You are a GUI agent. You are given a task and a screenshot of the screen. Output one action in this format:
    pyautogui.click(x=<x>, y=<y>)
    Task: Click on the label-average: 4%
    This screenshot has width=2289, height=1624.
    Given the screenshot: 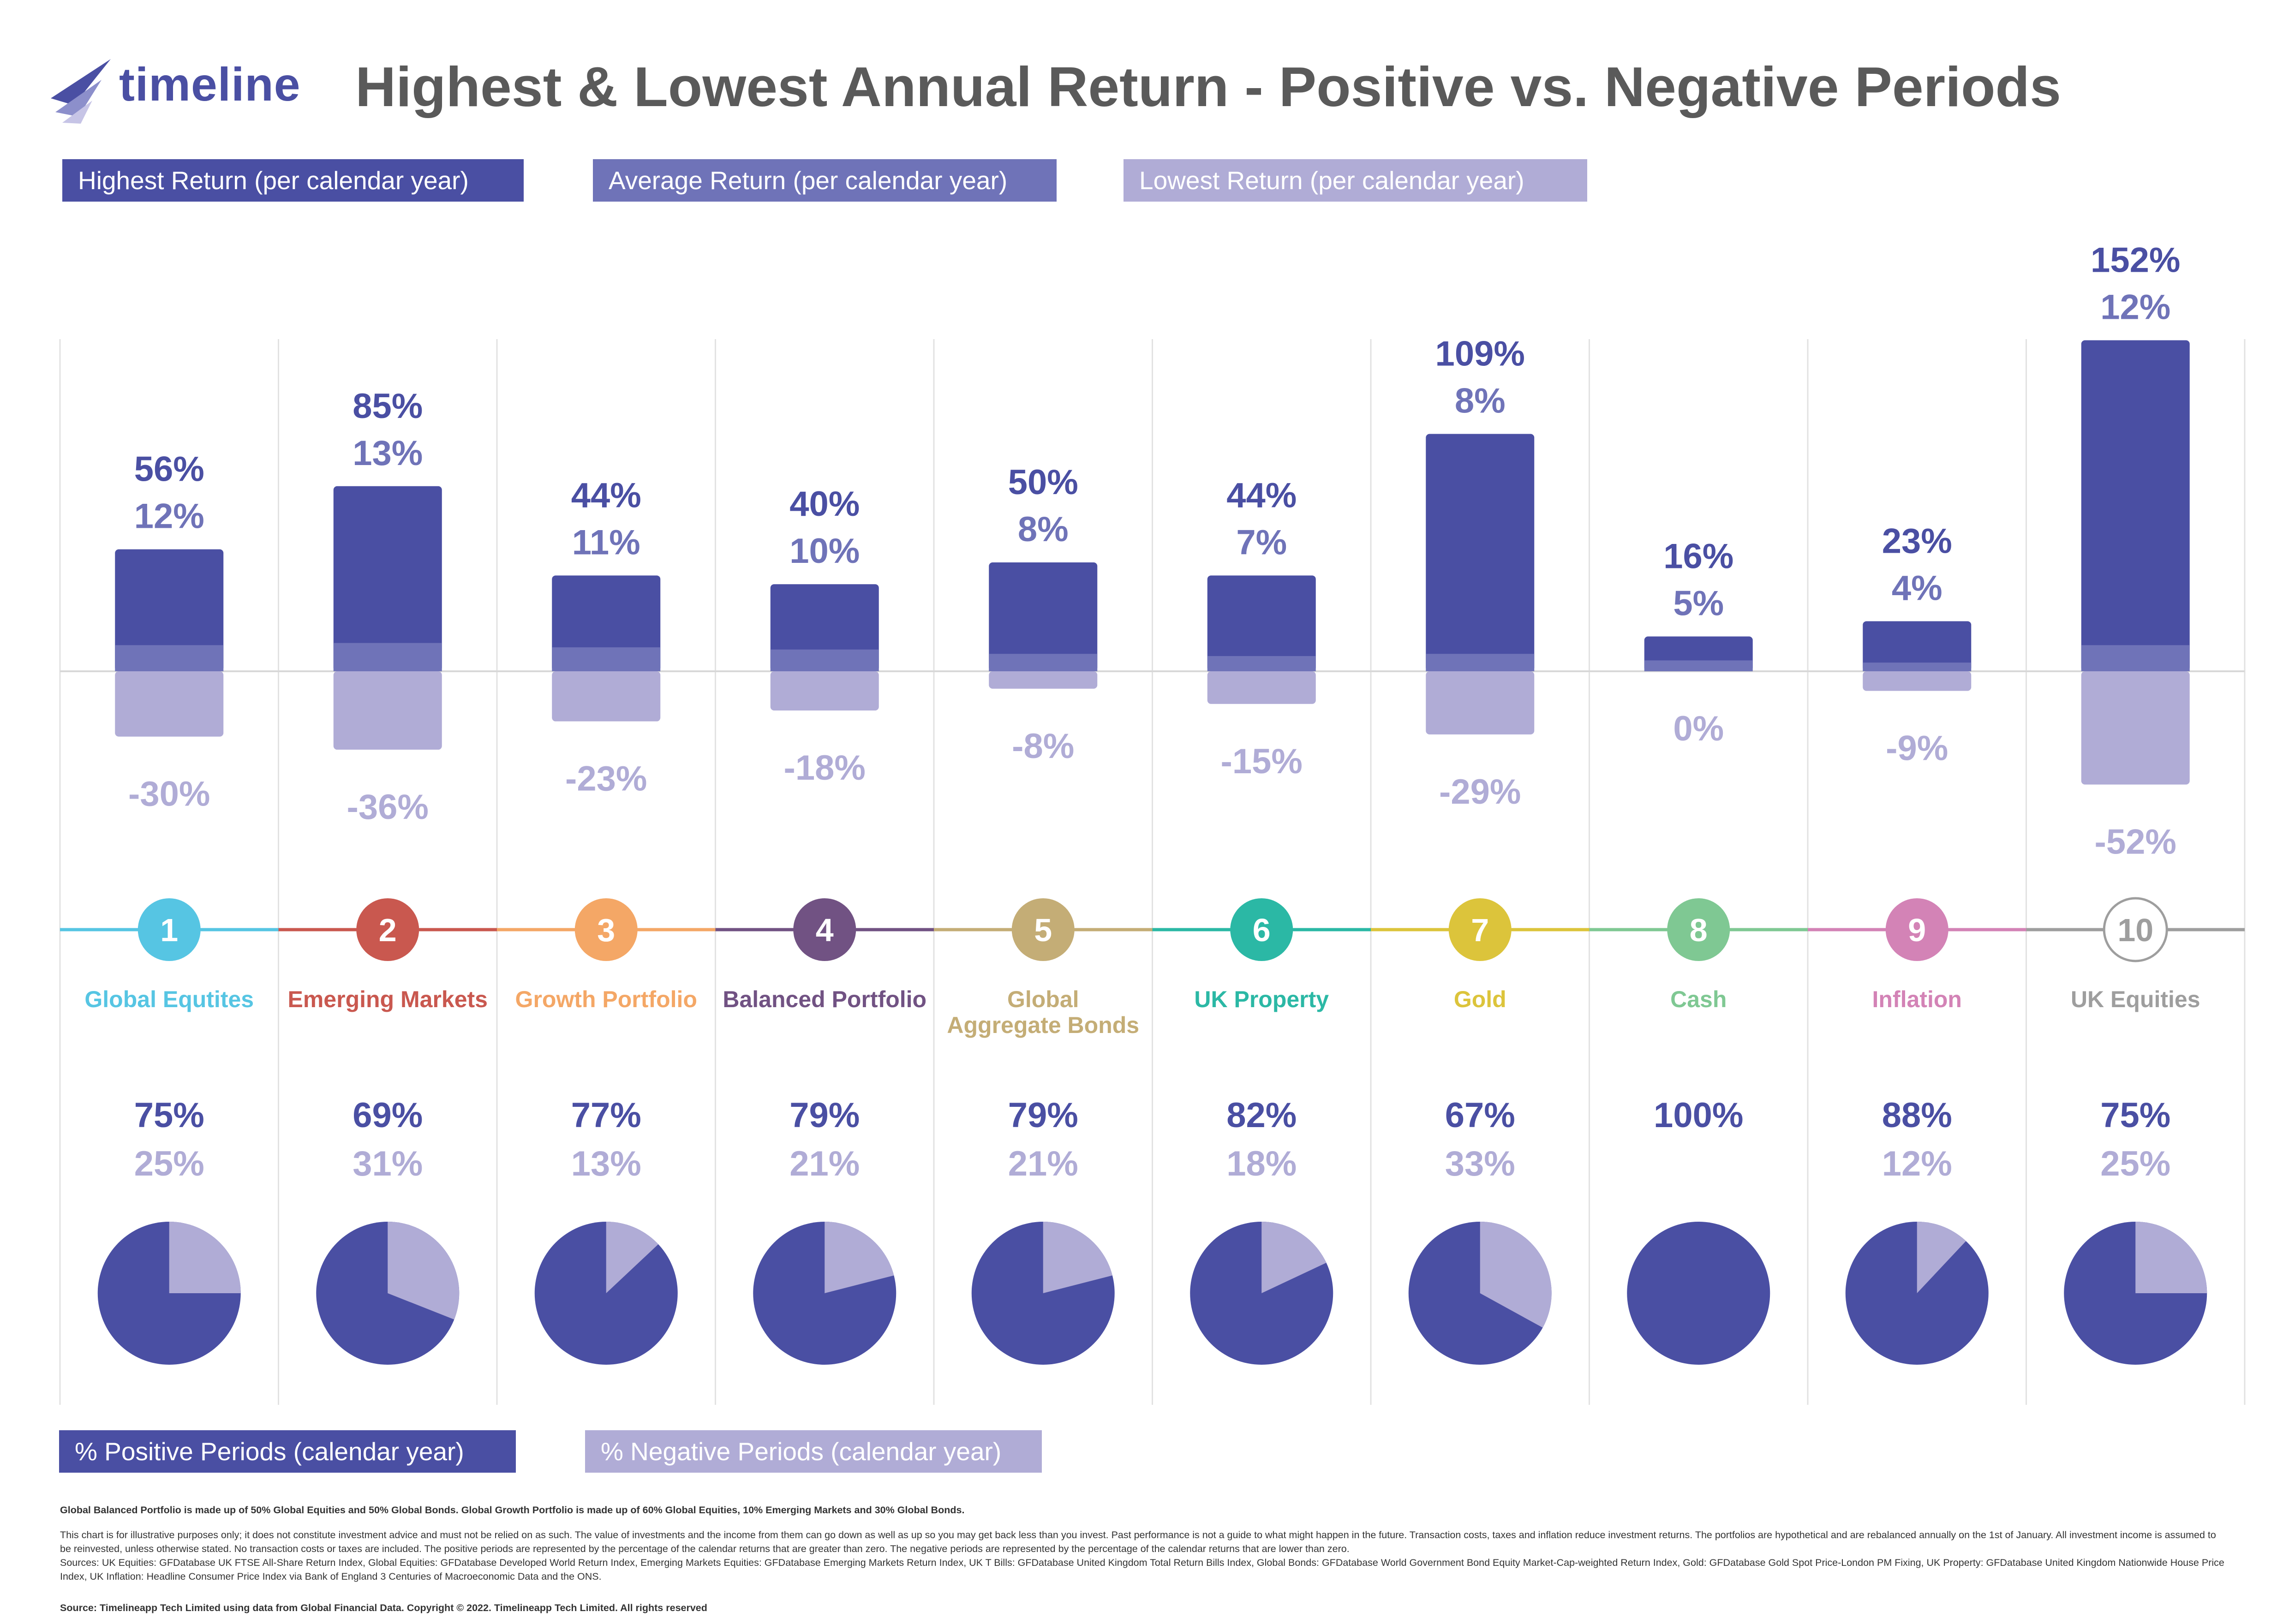 What is the action you would take?
    pyautogui.click(x=1917, y=588)
    